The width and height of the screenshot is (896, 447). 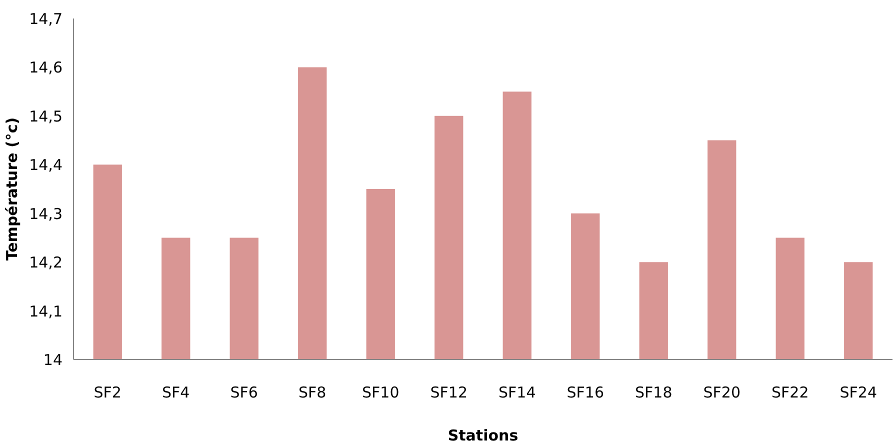 What do you see at coordinates (653, 393) in the screenshot?
I see `x-tick-label: SF18` at bounding box center [653, 393].